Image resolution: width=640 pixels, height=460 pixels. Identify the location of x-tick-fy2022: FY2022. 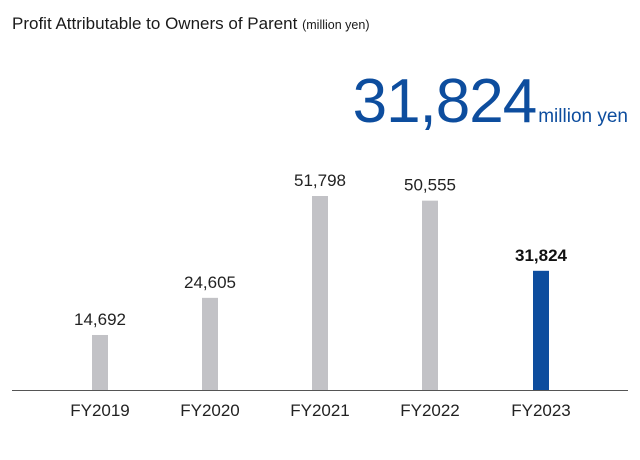
(430, 410).